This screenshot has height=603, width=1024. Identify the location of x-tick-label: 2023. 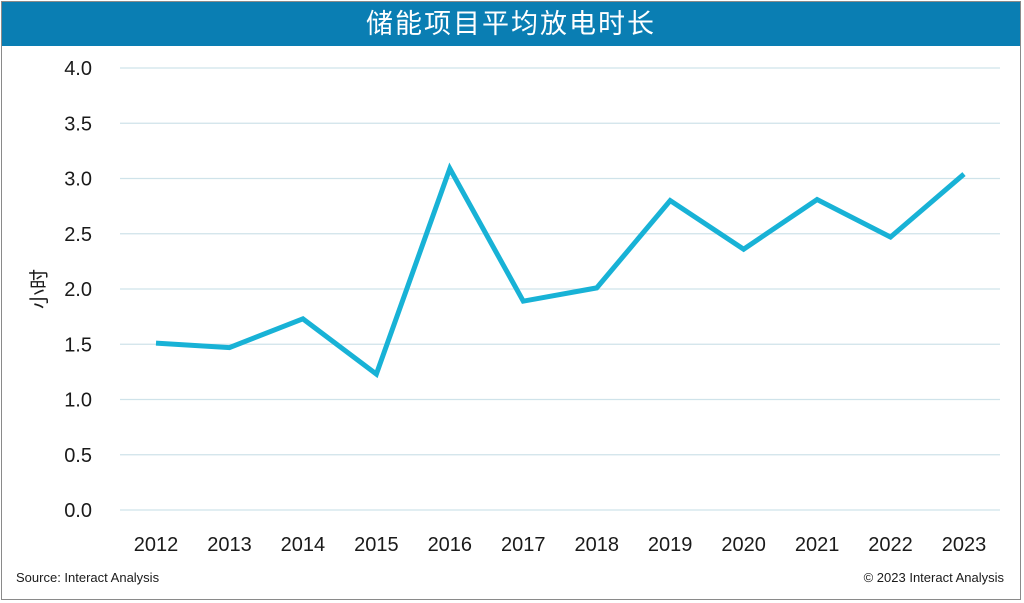
(964, 545).